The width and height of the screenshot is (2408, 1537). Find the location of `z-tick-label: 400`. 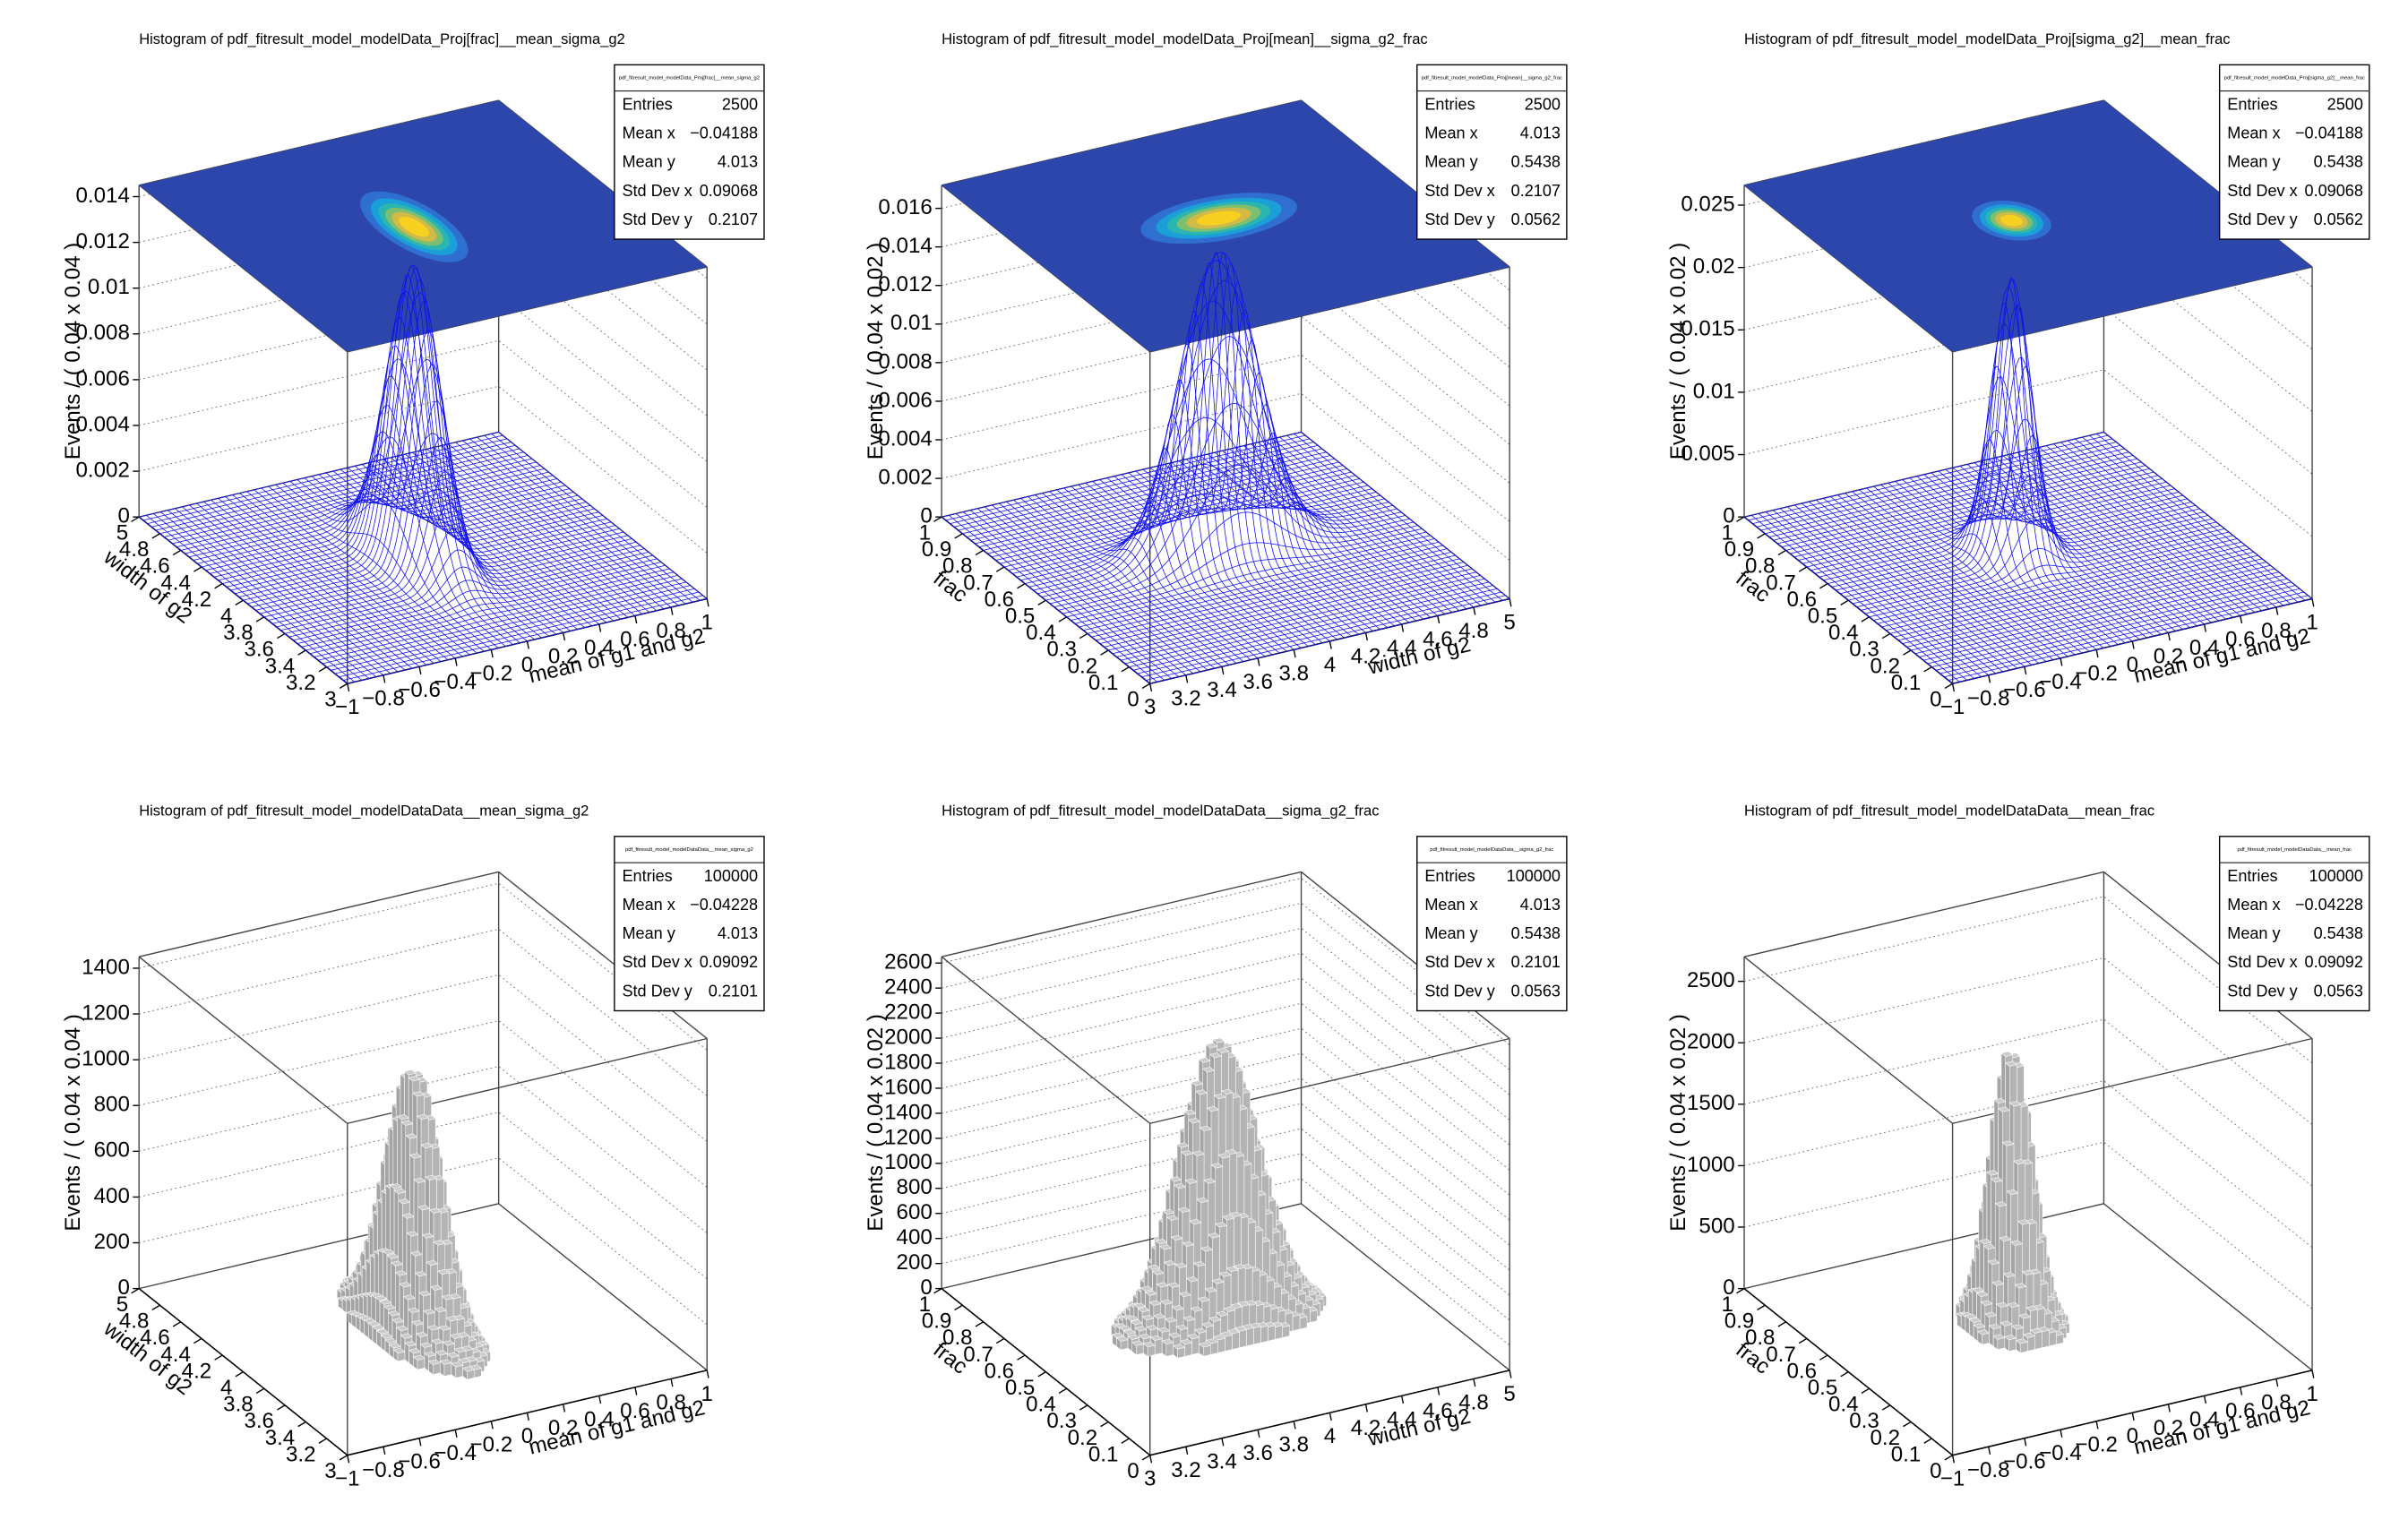

z-tick-label: 400 is located at coordinates (112, 1196).